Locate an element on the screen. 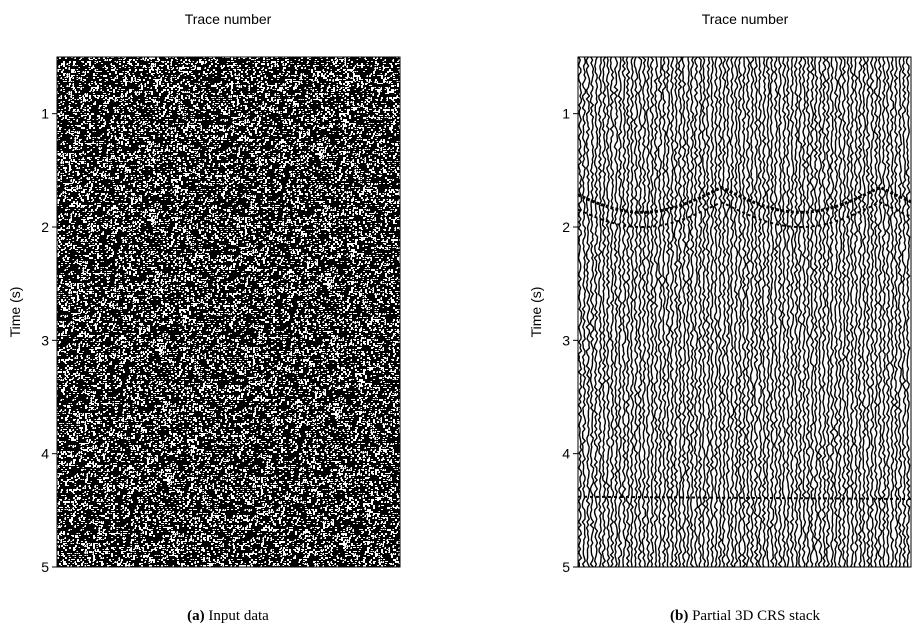 The height and width of the screenshot is (633, 913). caption: (a) Input data is located at coordinates (228, 616).